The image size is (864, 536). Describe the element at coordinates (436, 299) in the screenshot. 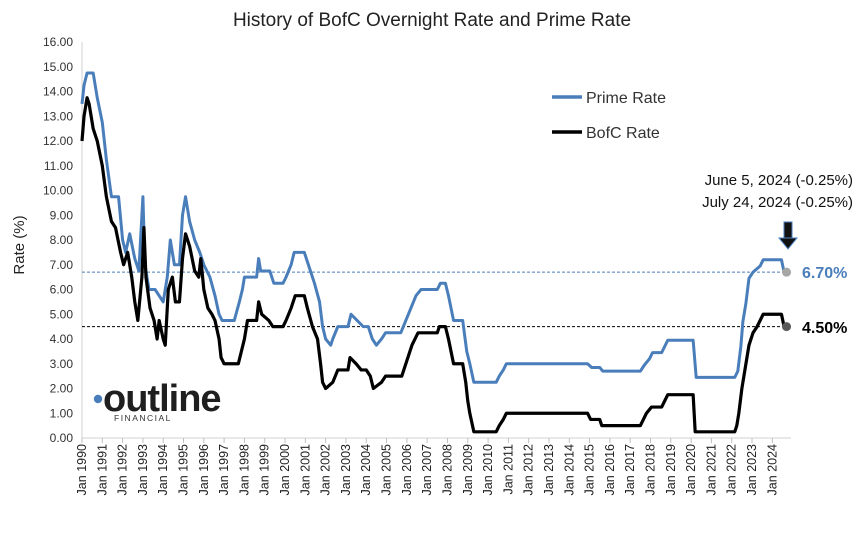

I see `reference-lines` at that location.